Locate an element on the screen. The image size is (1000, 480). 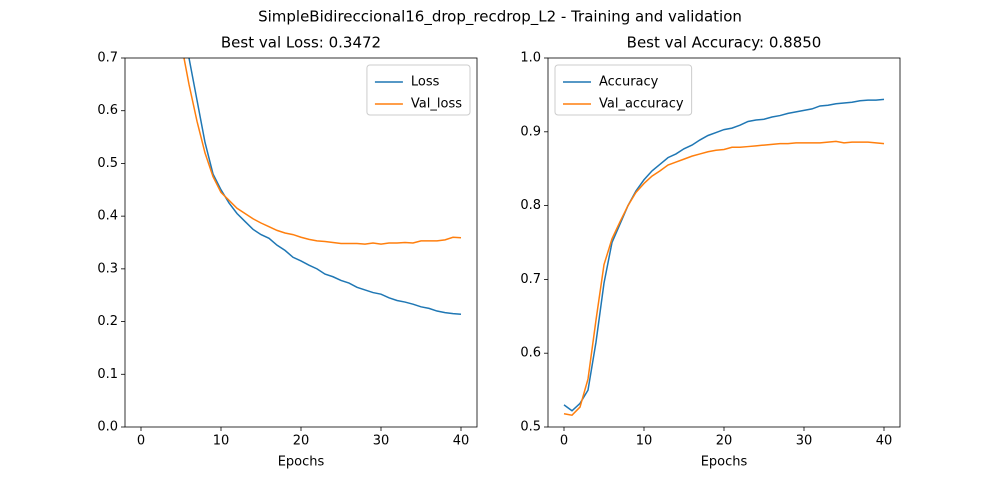
legend-label: Loss is located at coordinates (425, 82).